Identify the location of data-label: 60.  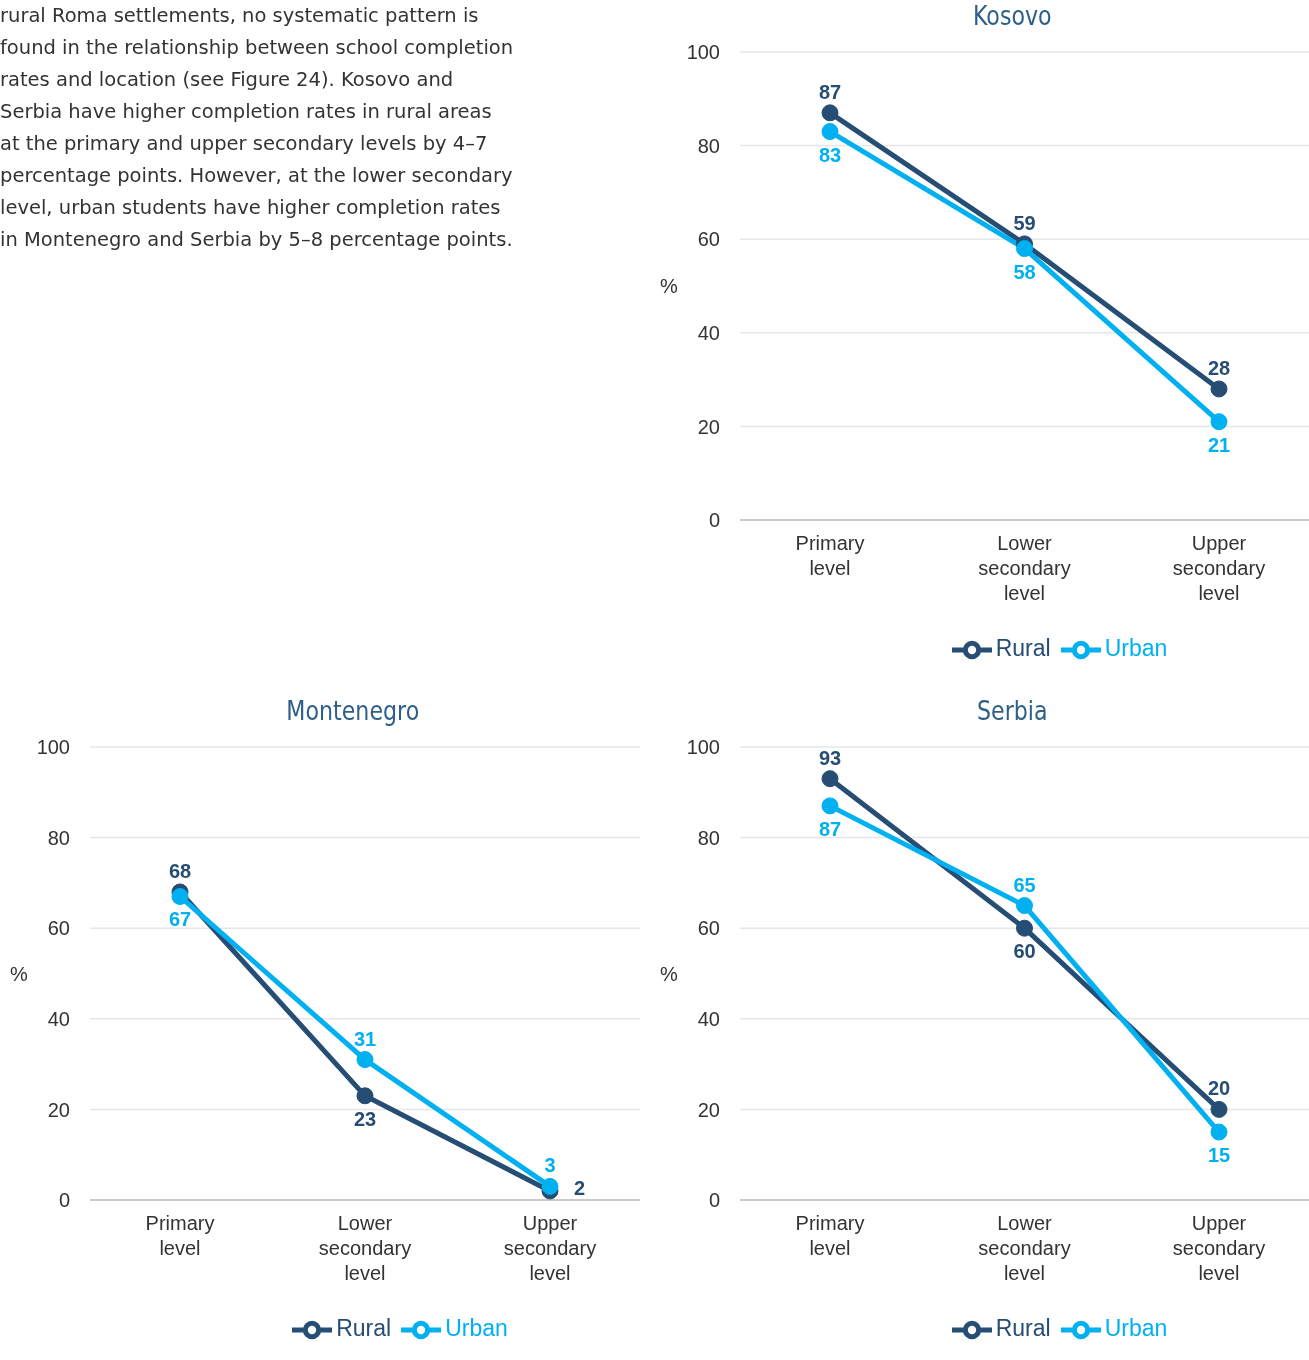
(1024, 951).